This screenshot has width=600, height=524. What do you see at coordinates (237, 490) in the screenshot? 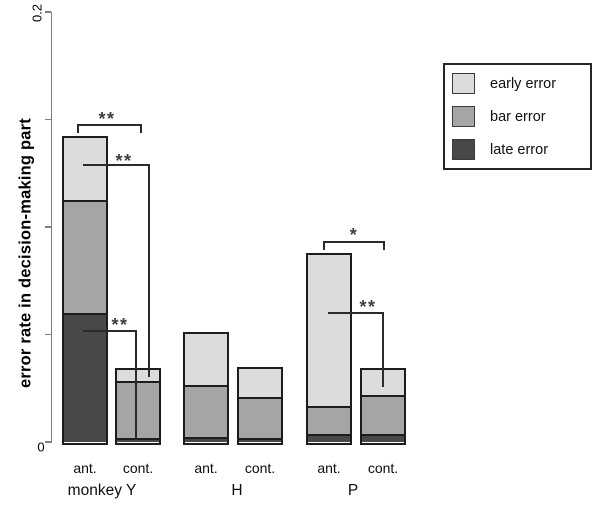
I see `group-label-H: H` at bounding box center [237, 490].